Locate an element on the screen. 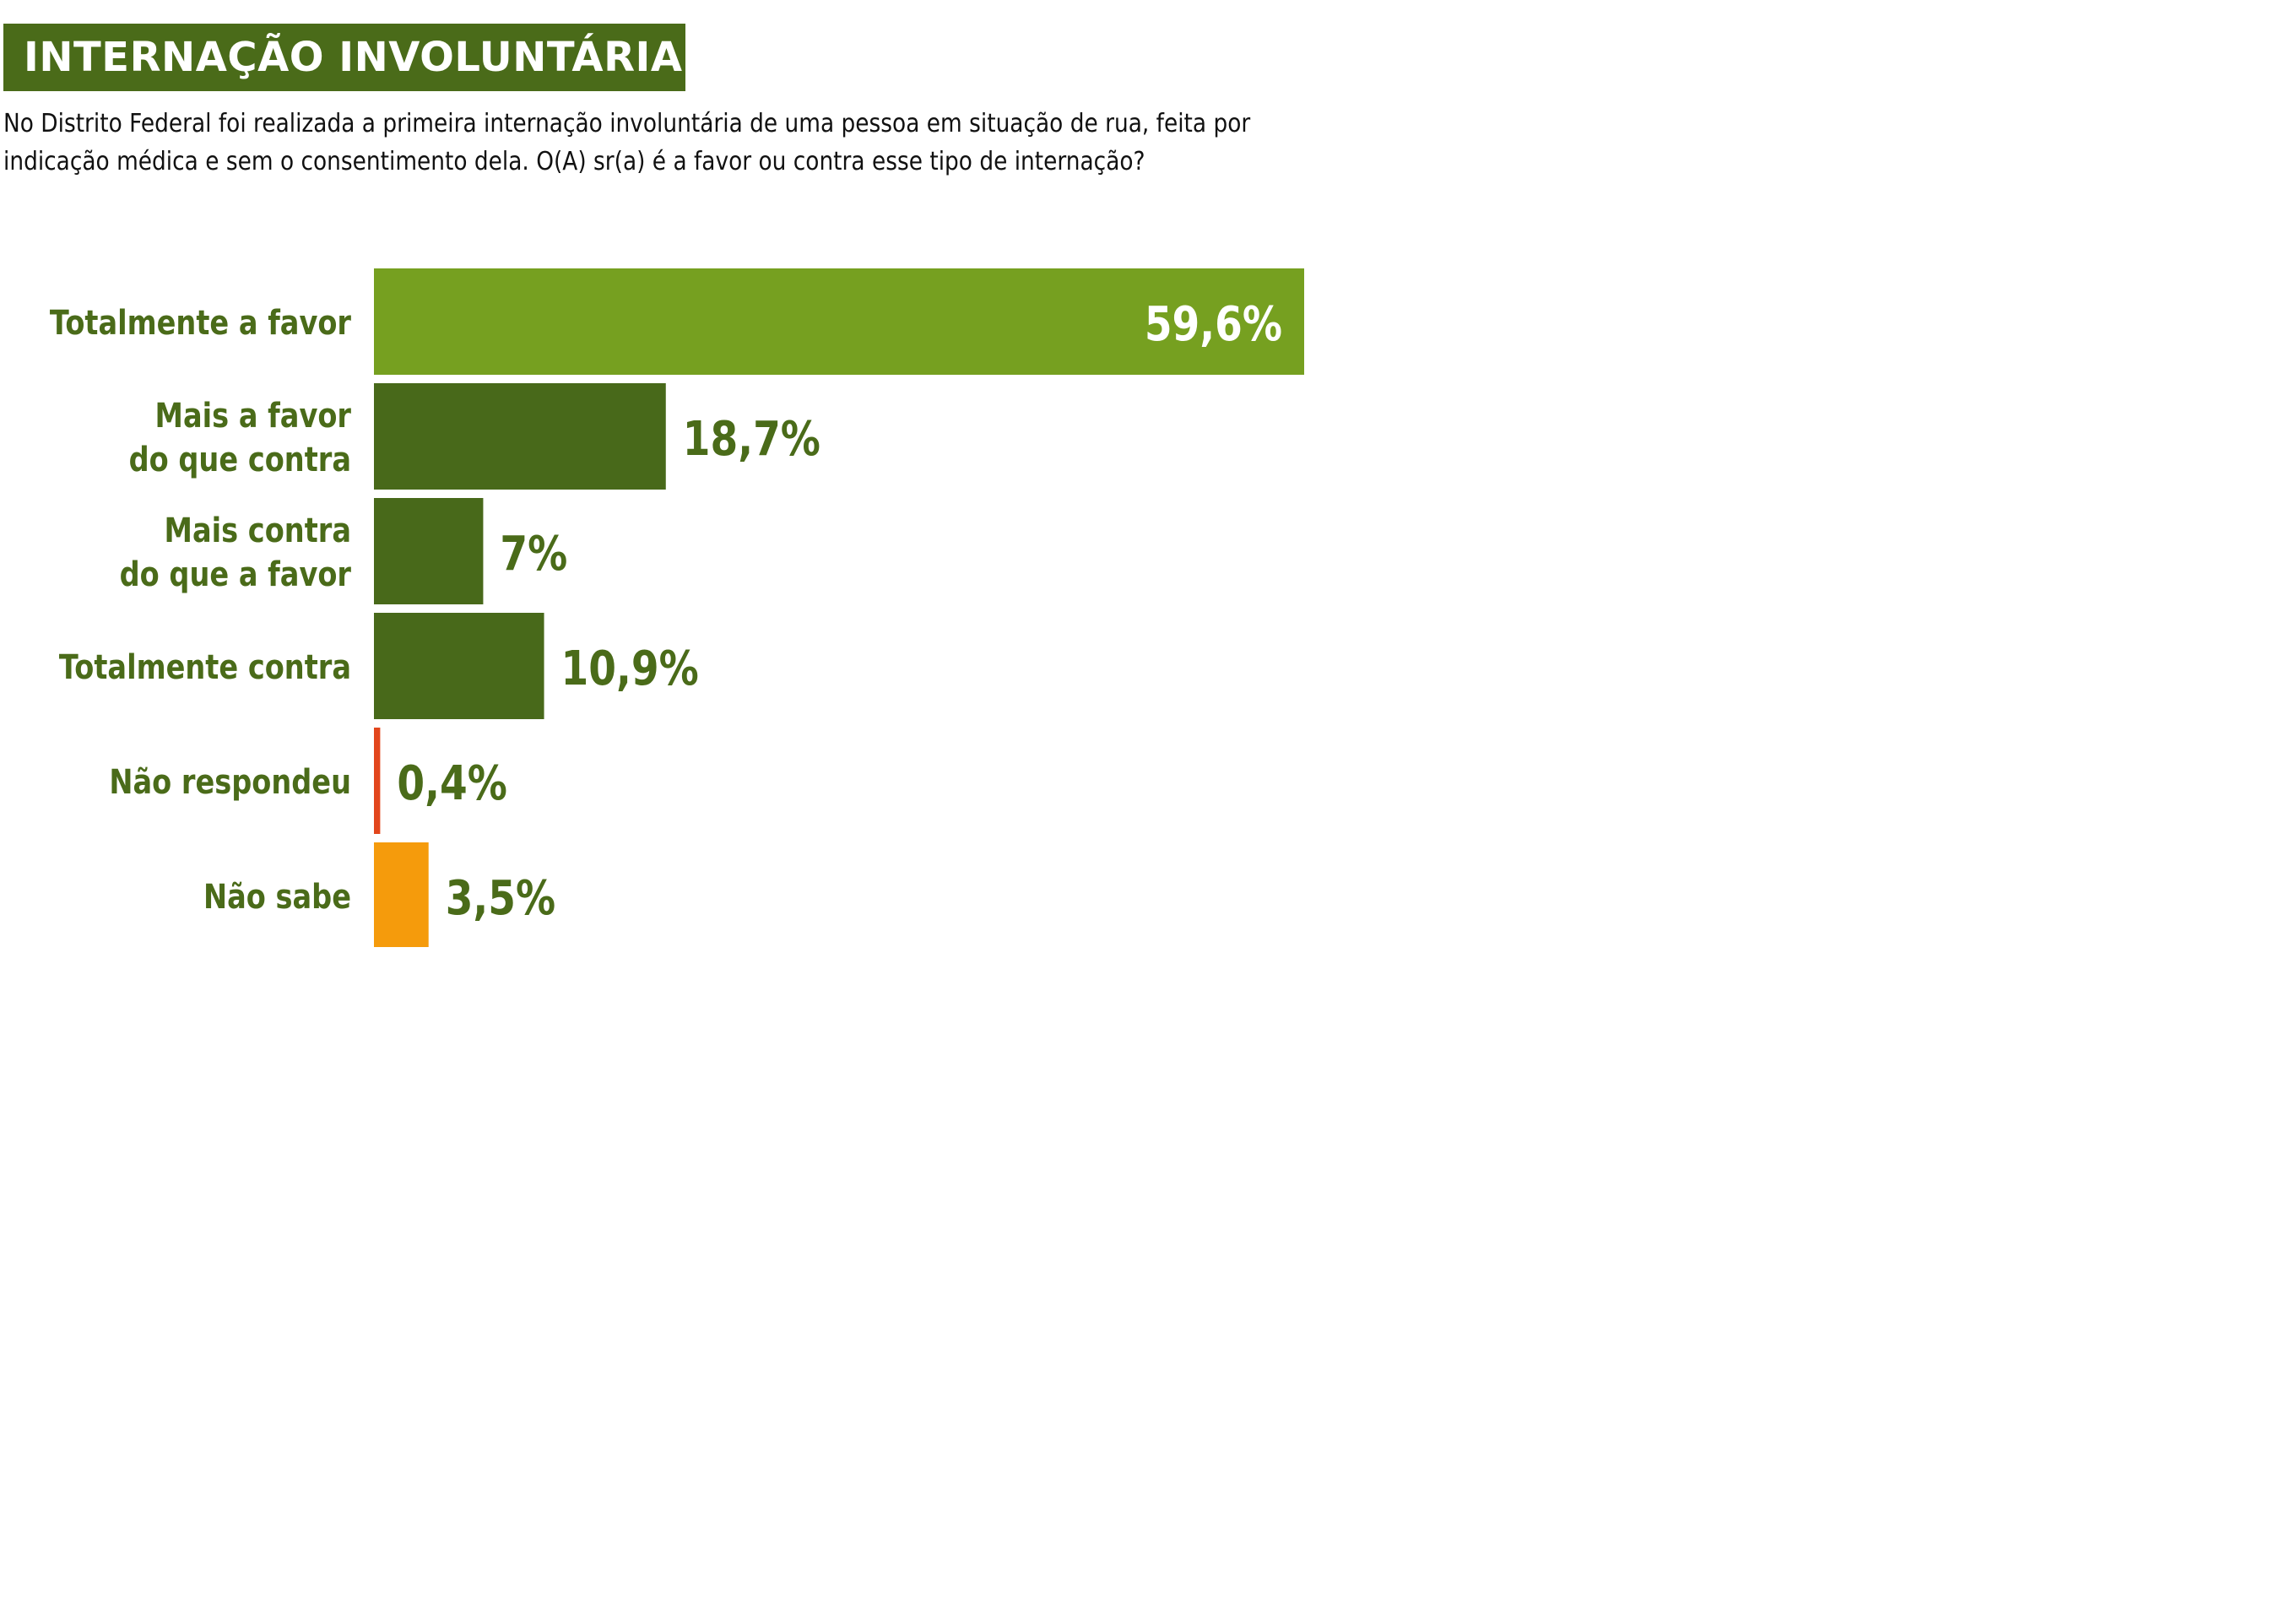  category-label-3-0: Totalmente contra is located at coordinates (205, 667).